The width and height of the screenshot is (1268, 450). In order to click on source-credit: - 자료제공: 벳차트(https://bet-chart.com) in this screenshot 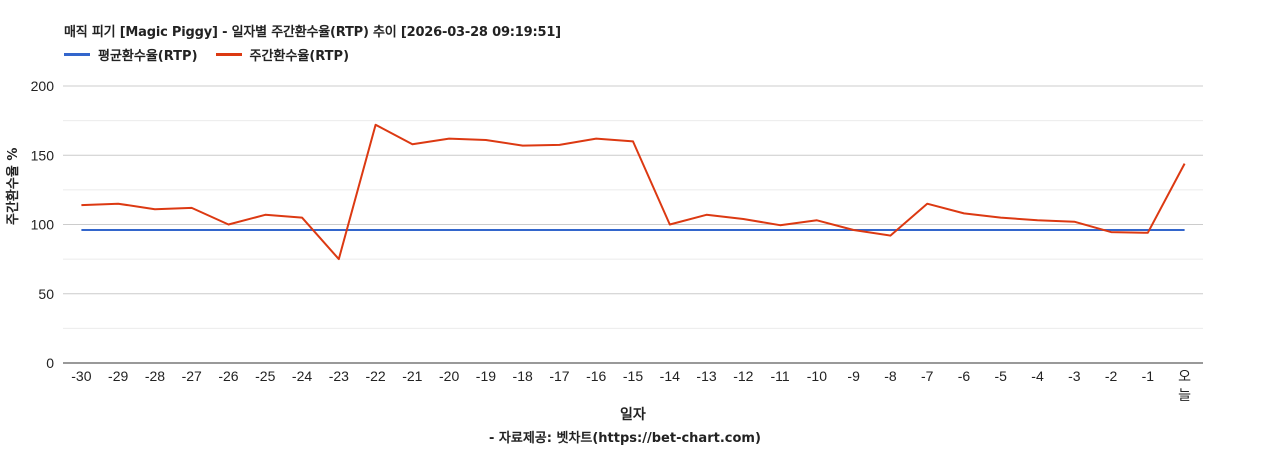, I will do `click(625, 438)`.